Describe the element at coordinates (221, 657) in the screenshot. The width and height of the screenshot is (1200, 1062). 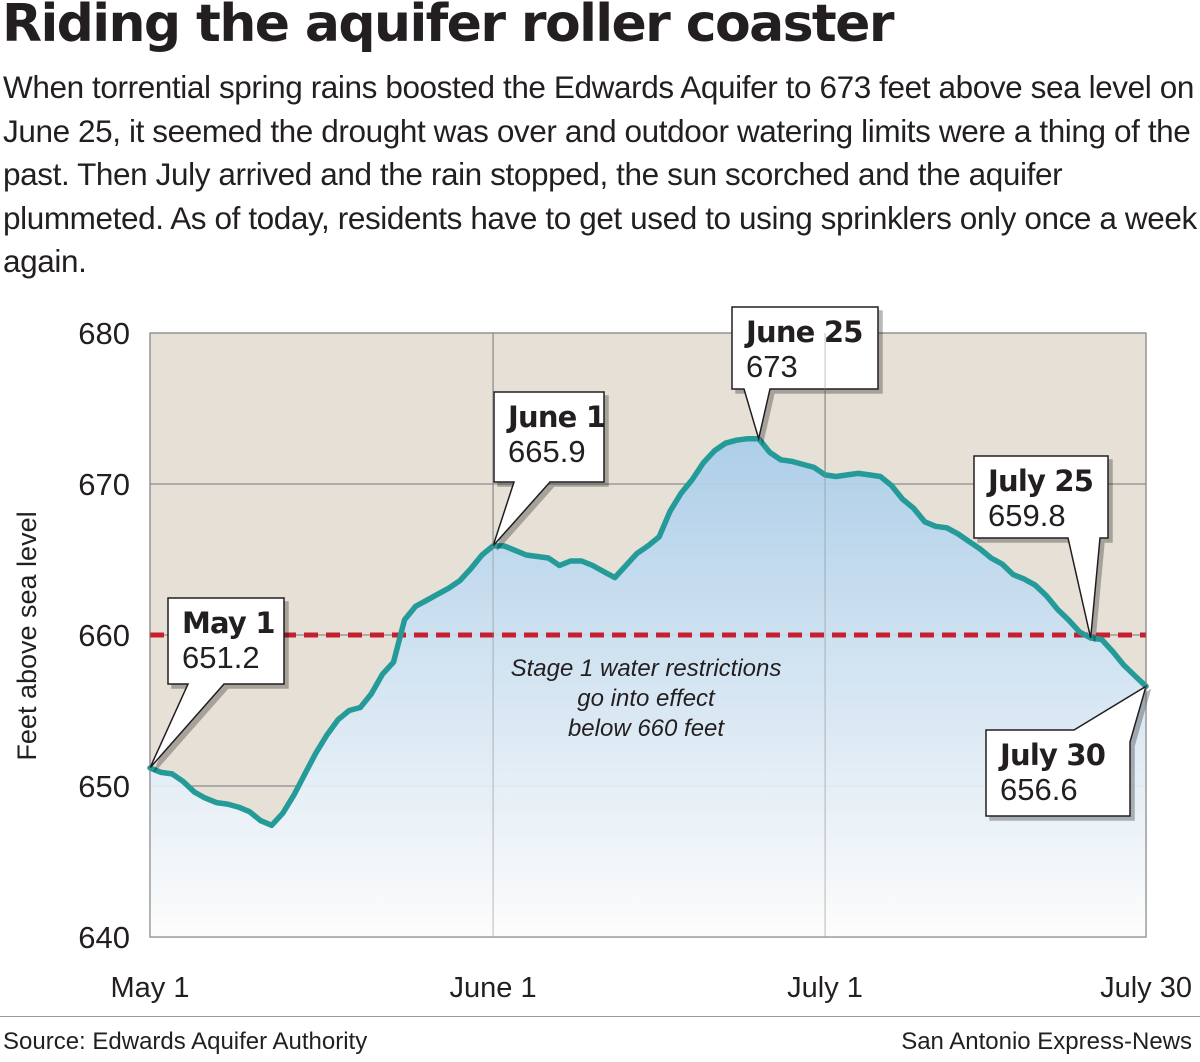
I see `callout-value: 651.2` at that location.